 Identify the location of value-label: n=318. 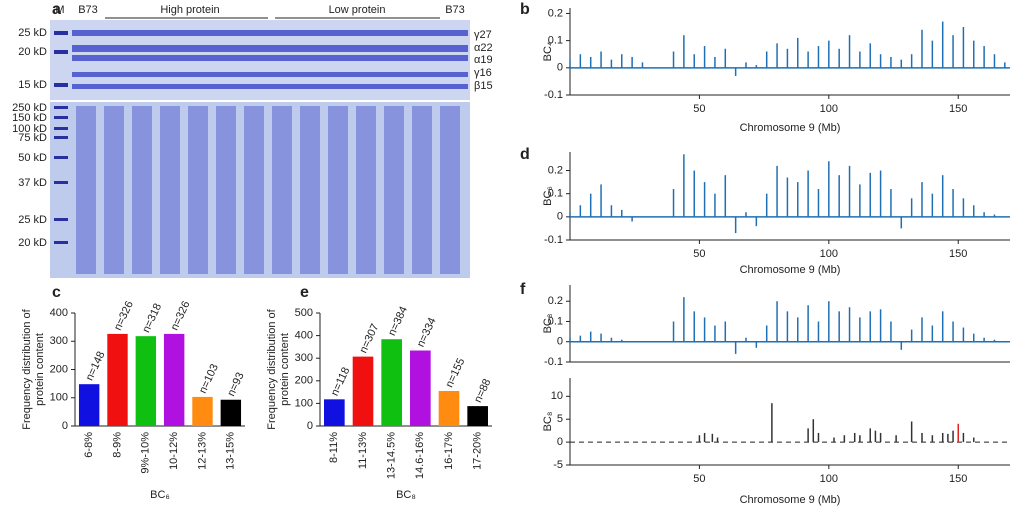
(152, 318).